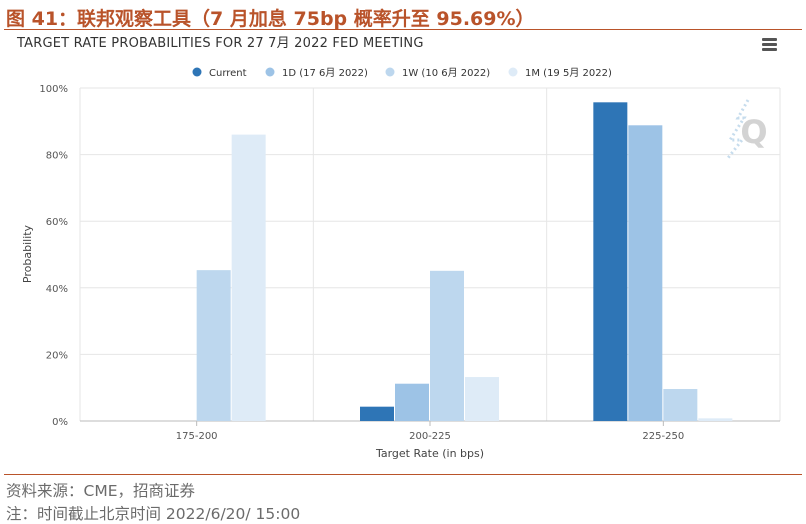 Image resolution: width=806 pixels, height=524 pixels. Describe the element at coordinates (100, 491) in the screenshot. I see `source-note: 资料来源：CME，招商证券` at that location.